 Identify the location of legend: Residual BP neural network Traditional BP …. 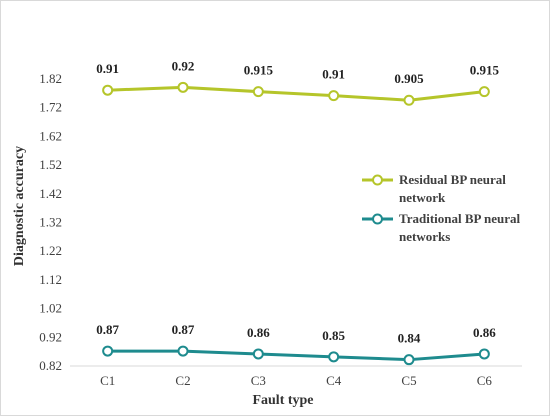
(441, 208).